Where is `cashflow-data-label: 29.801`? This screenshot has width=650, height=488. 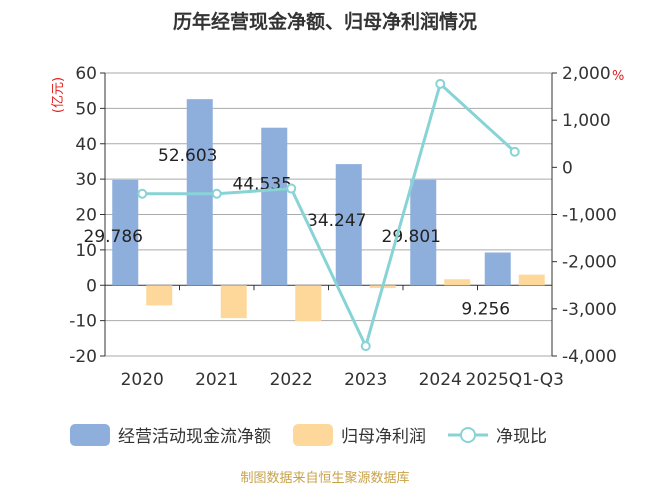
cashflow-data-label: 29.801 is located at coordinates (411, 237).